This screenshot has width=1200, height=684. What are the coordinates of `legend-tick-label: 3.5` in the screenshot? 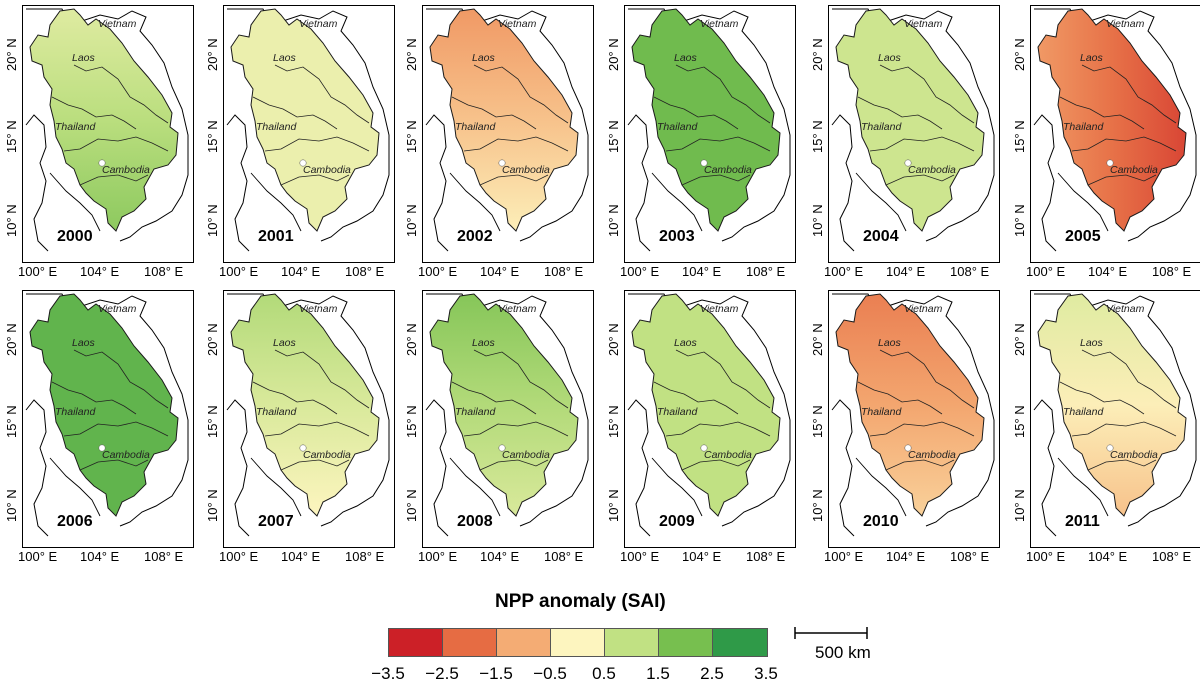 It's located at (766, 674).